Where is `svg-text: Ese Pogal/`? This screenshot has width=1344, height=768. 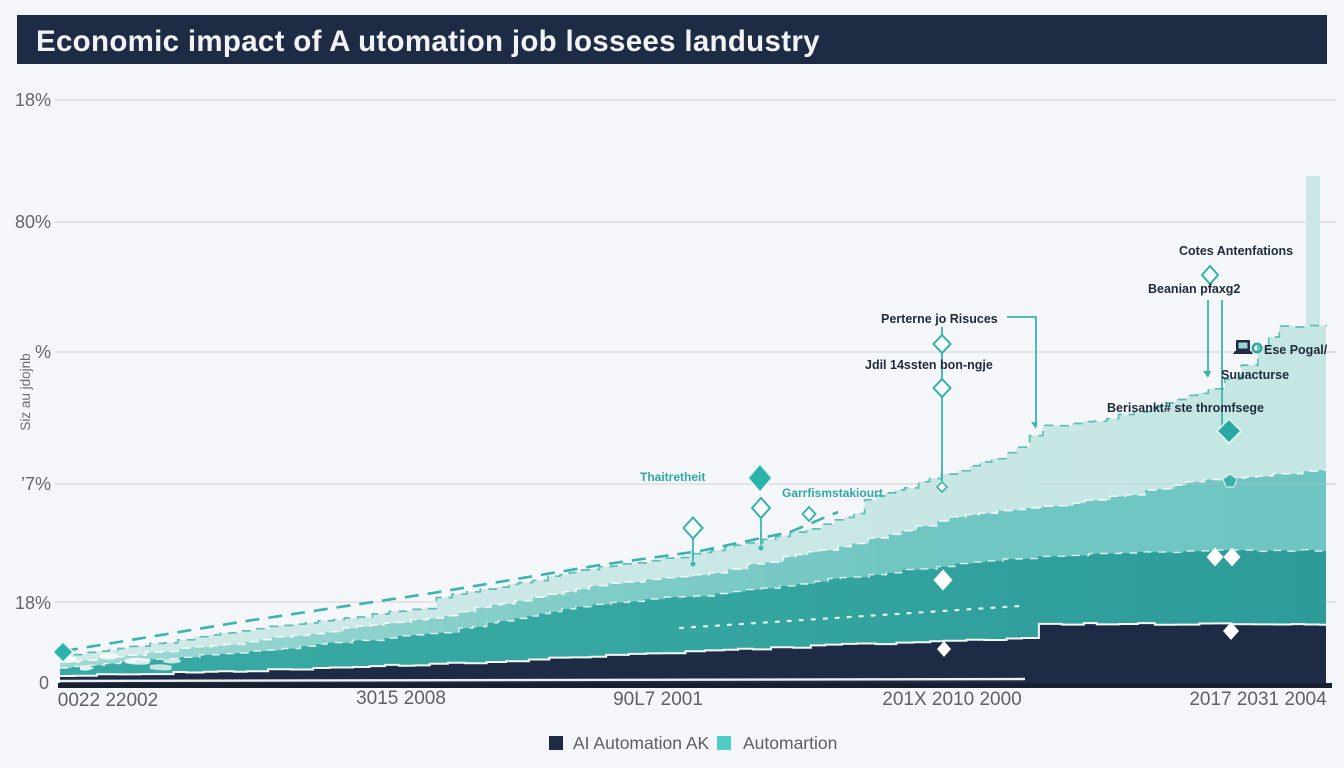
svg-text: Ese Pogal/ is located at coordinates (1296, 350).